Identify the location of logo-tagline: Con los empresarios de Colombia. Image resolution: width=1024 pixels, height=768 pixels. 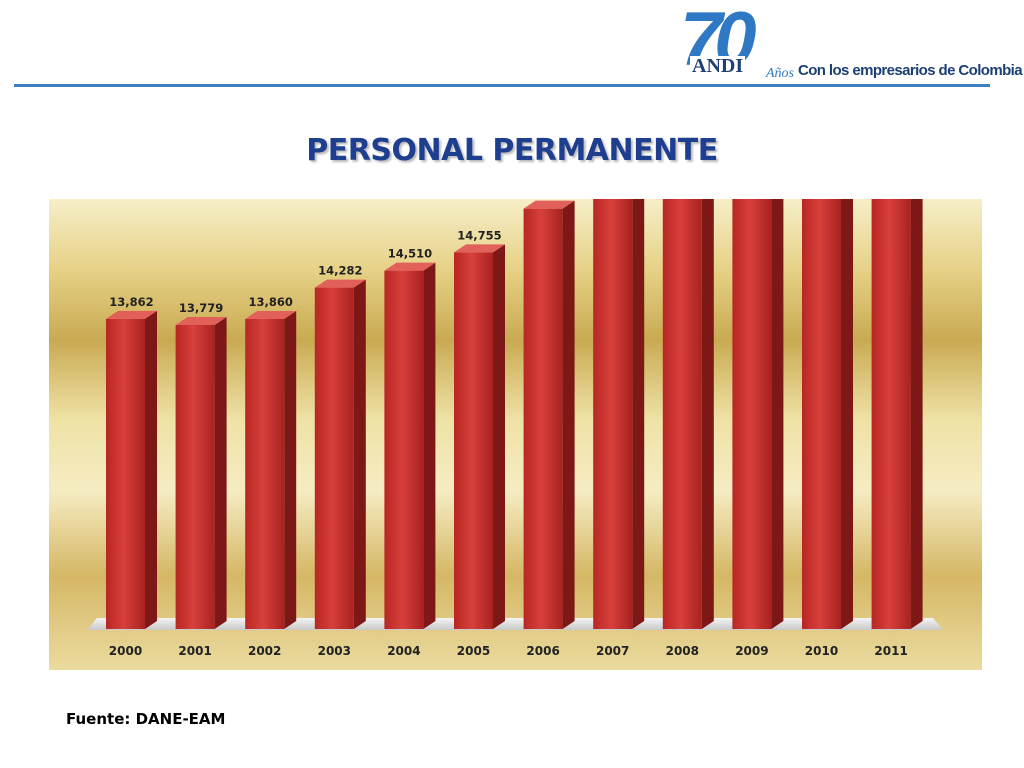
(910, 70).